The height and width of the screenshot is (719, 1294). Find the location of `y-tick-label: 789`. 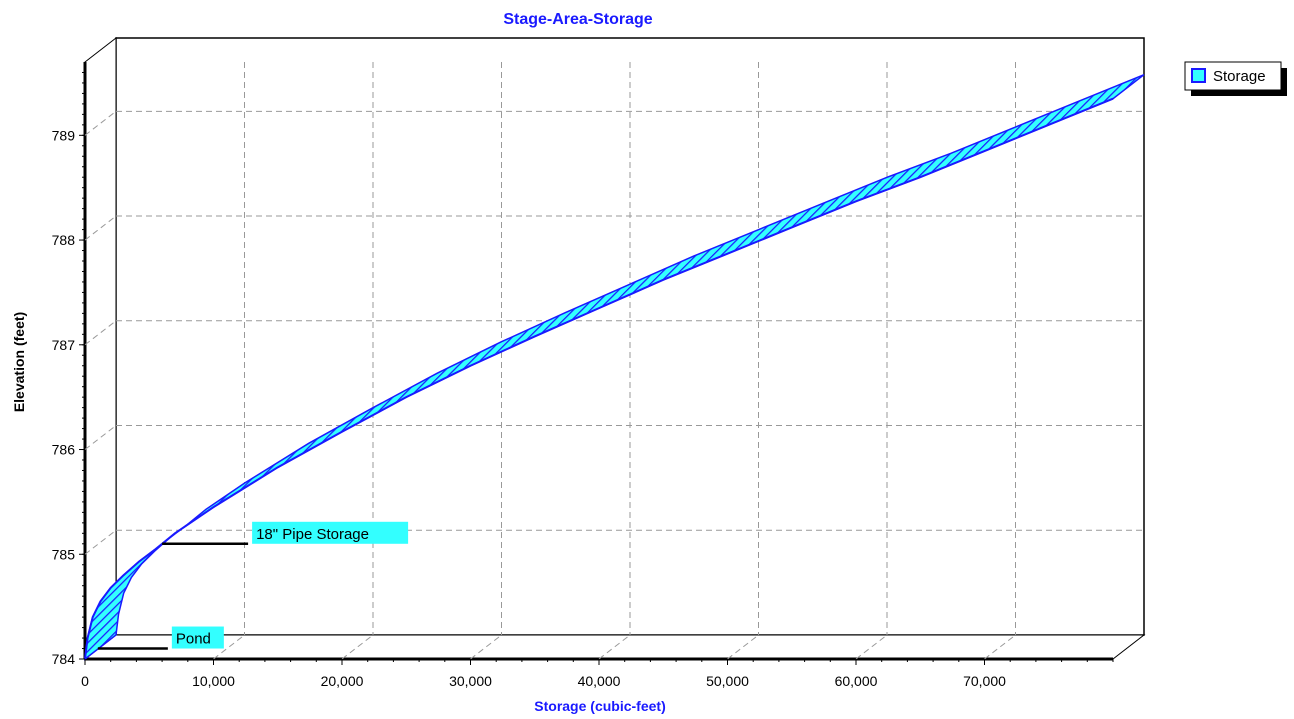

y-tick-label: 789 is located at coordinates (64, 135).